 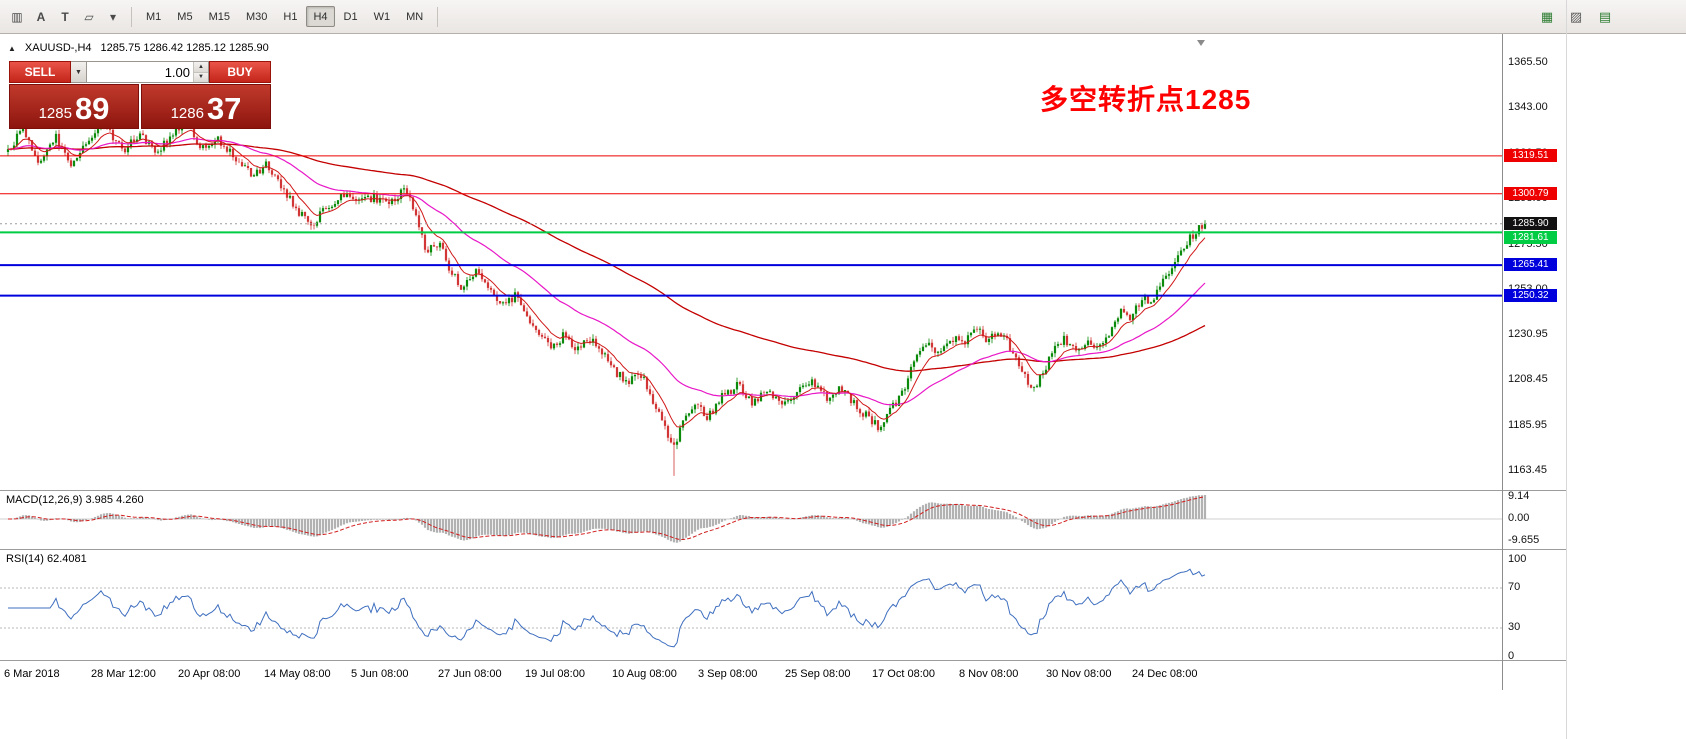 What do you see at coordinates (1514, 627) in the screenshot?
I see `indicator-axis-label: 30` at bounding box center [1514, 627].